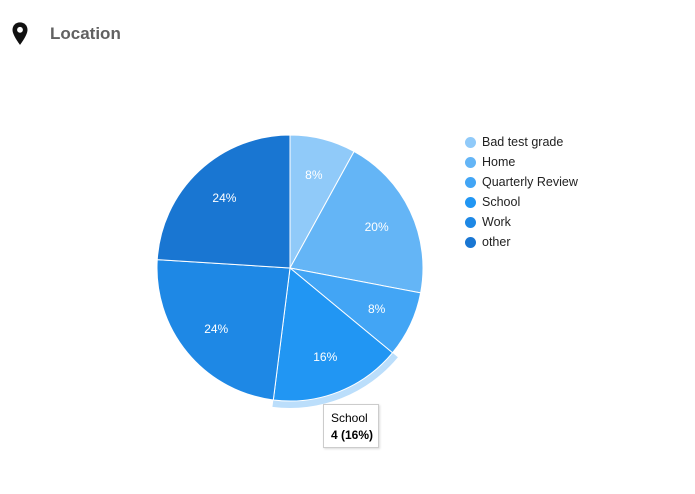  What do you see at coordinates (496, 242) in the screenshot?
I see `legend-label: other` at bounding box center [496, 242].